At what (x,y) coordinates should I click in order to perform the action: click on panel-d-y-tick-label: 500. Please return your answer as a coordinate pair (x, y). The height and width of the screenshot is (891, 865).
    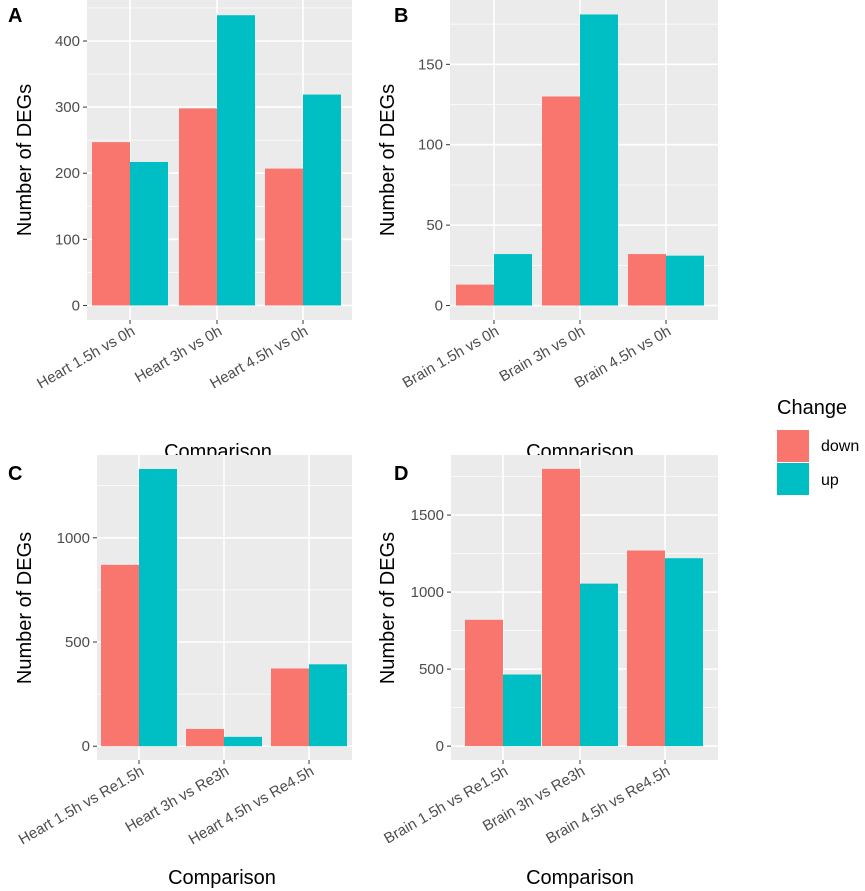
    Looking at the image, I should click on (431, 669).